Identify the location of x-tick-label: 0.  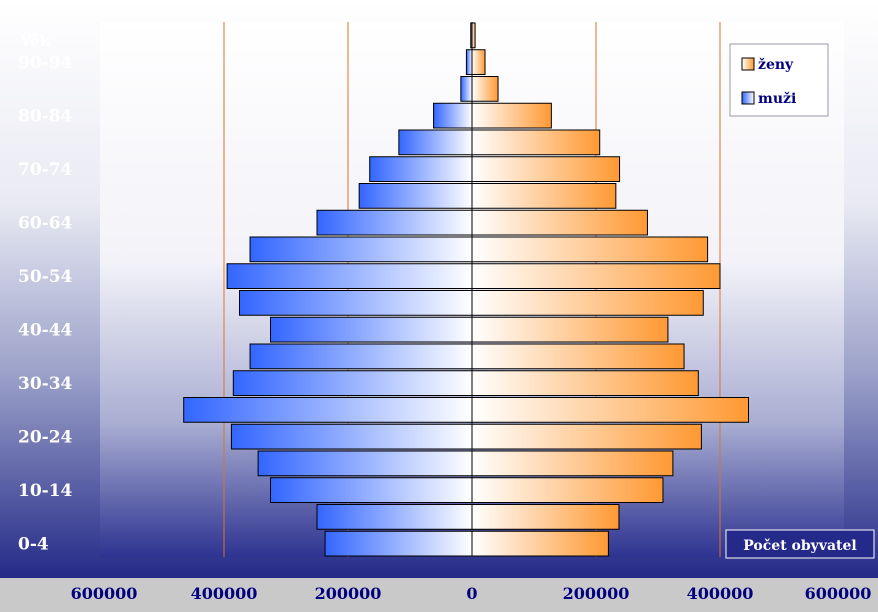
(471, 593).